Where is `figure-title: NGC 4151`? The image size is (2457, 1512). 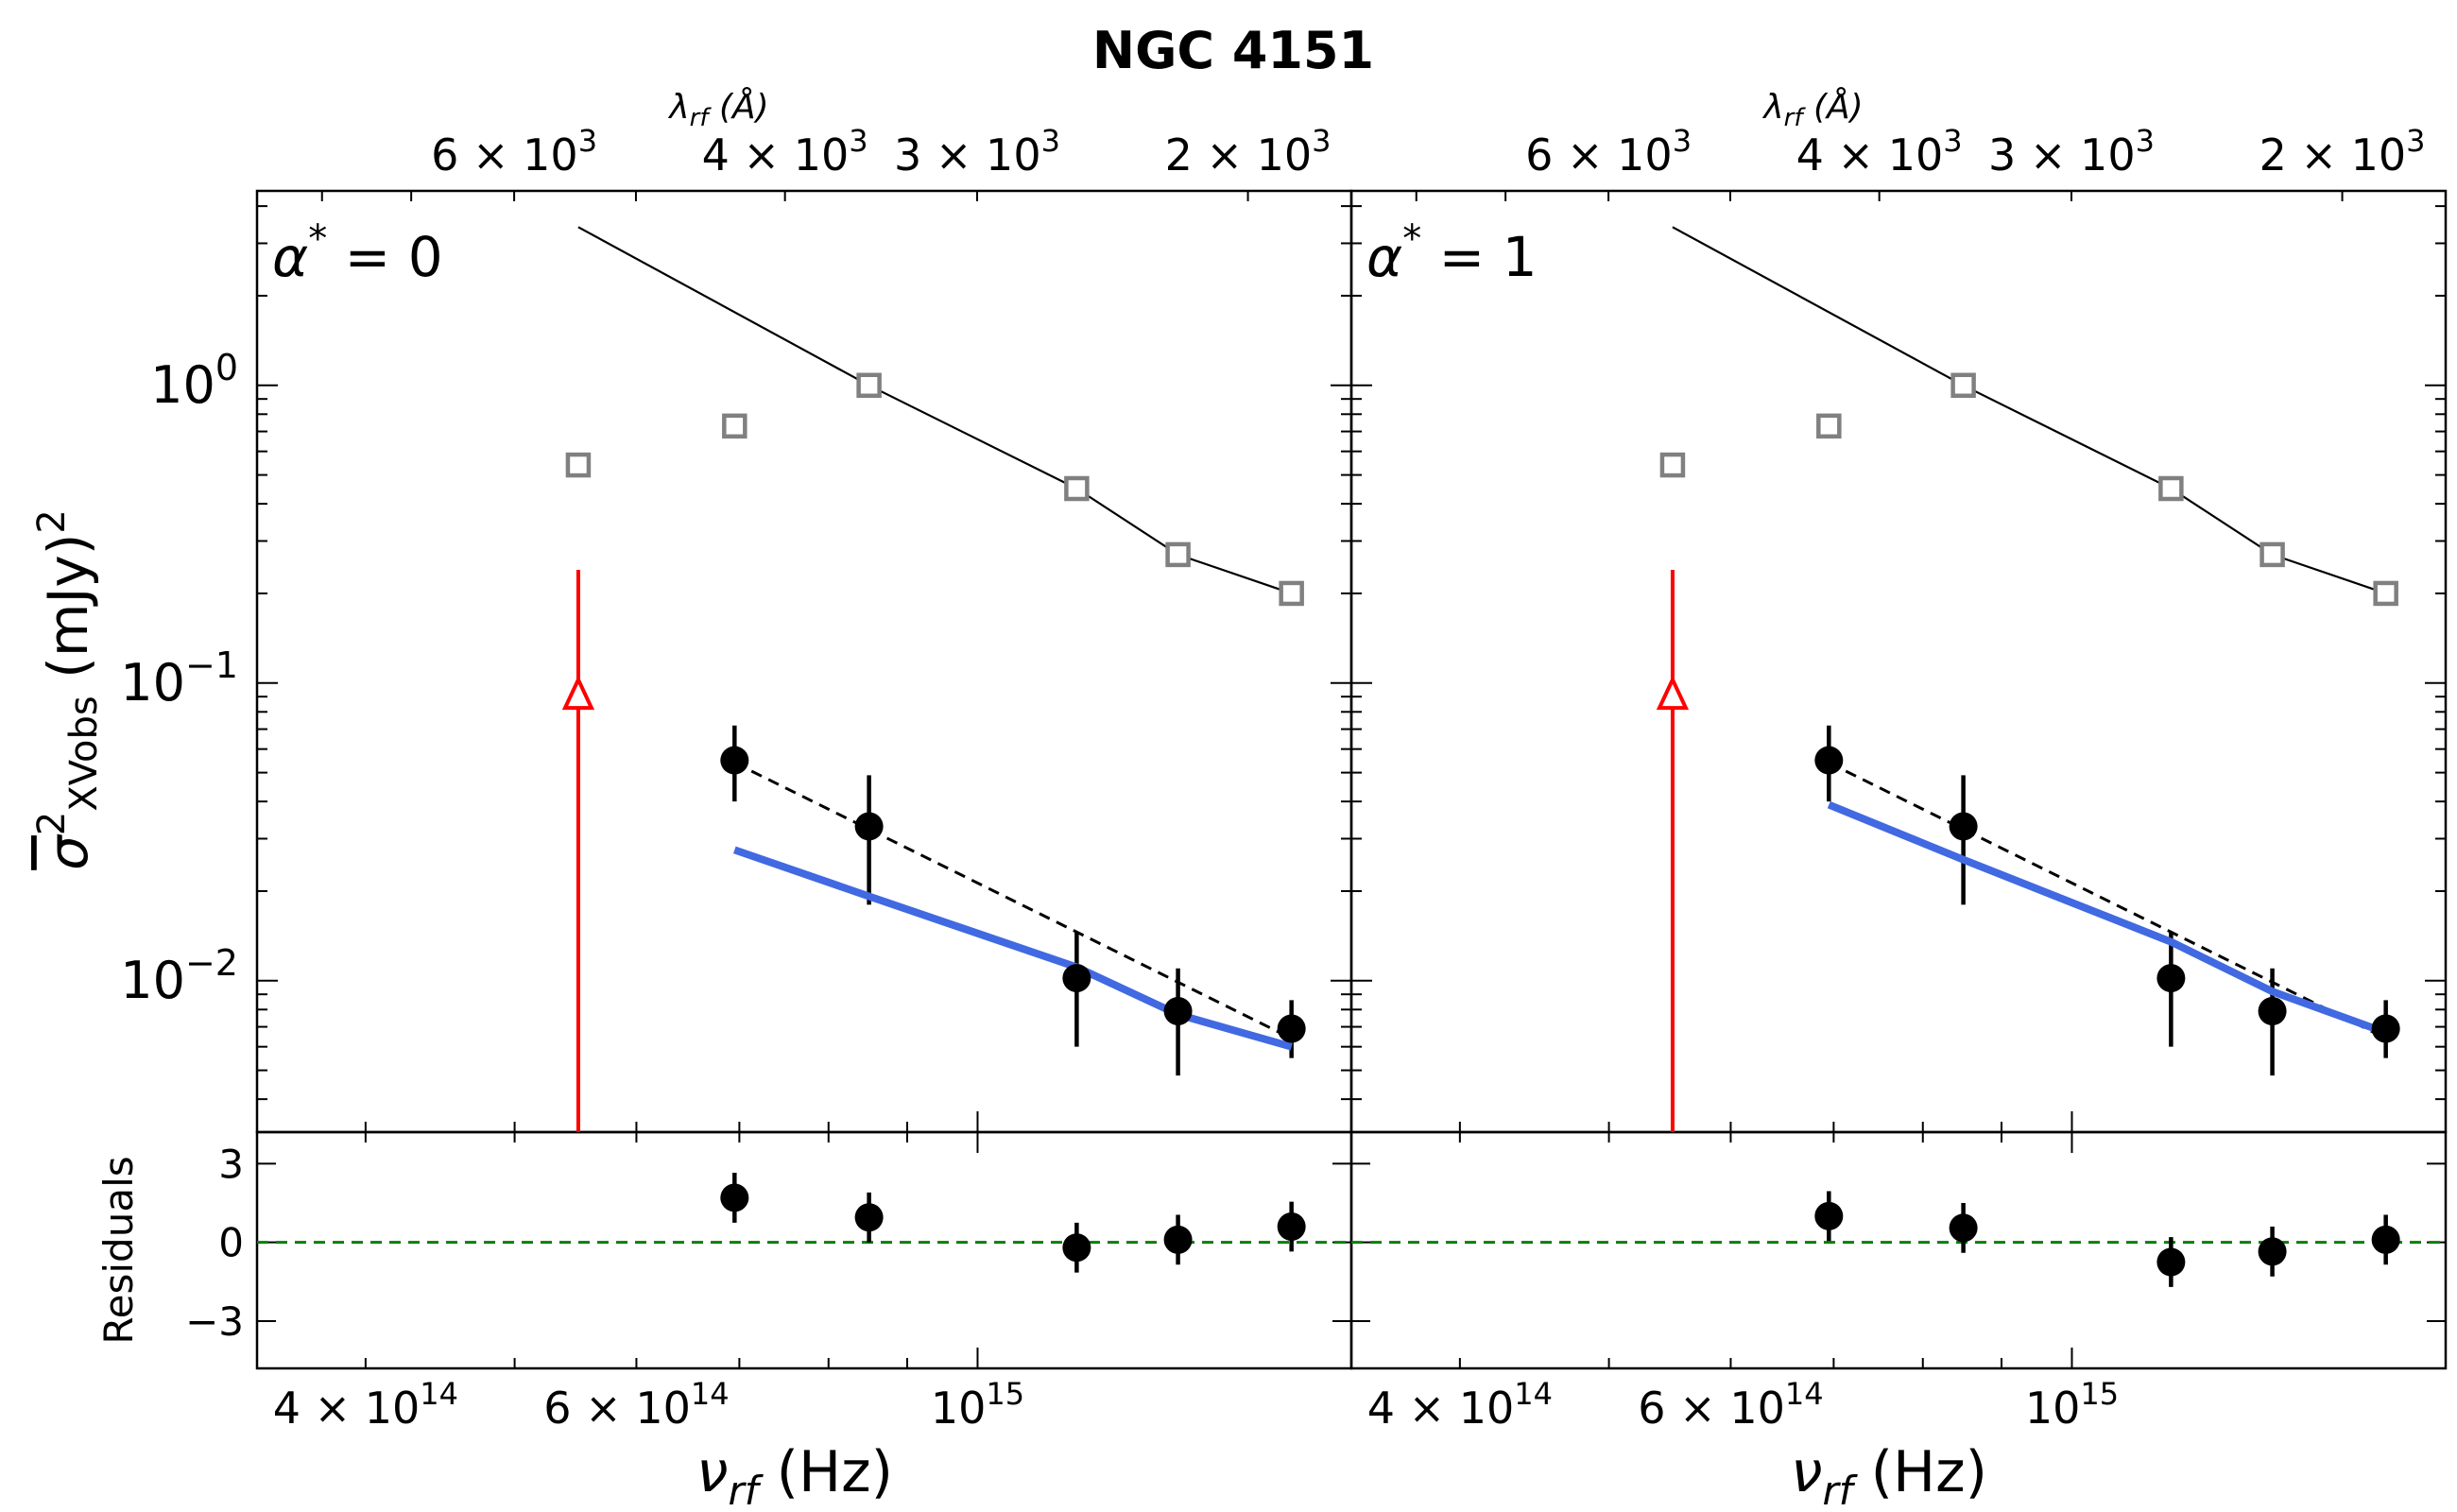 figure-title: NGC 4151 is located at coordinates (1233, 50).